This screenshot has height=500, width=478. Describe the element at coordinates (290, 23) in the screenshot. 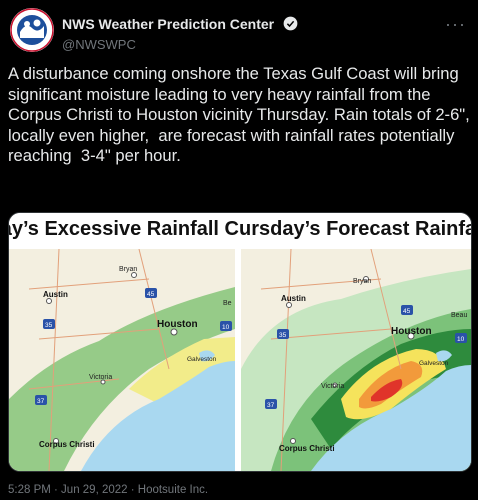

I see `verified-badge-icon` at that location.